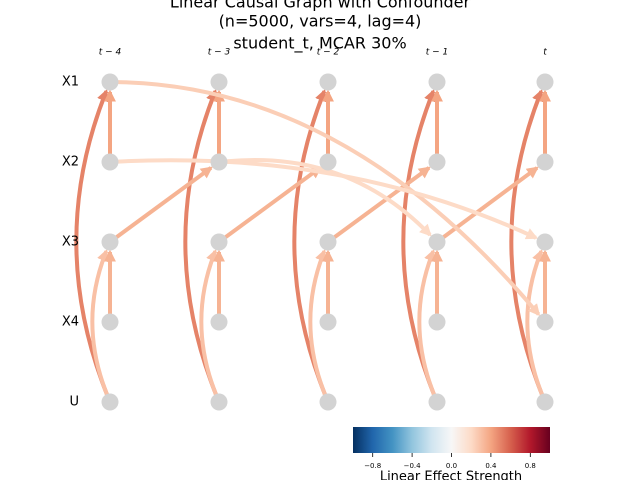 This screenshot has height=480, width=640. I want to click on colorbar-tick-label: −0.4, so click(413, 466).